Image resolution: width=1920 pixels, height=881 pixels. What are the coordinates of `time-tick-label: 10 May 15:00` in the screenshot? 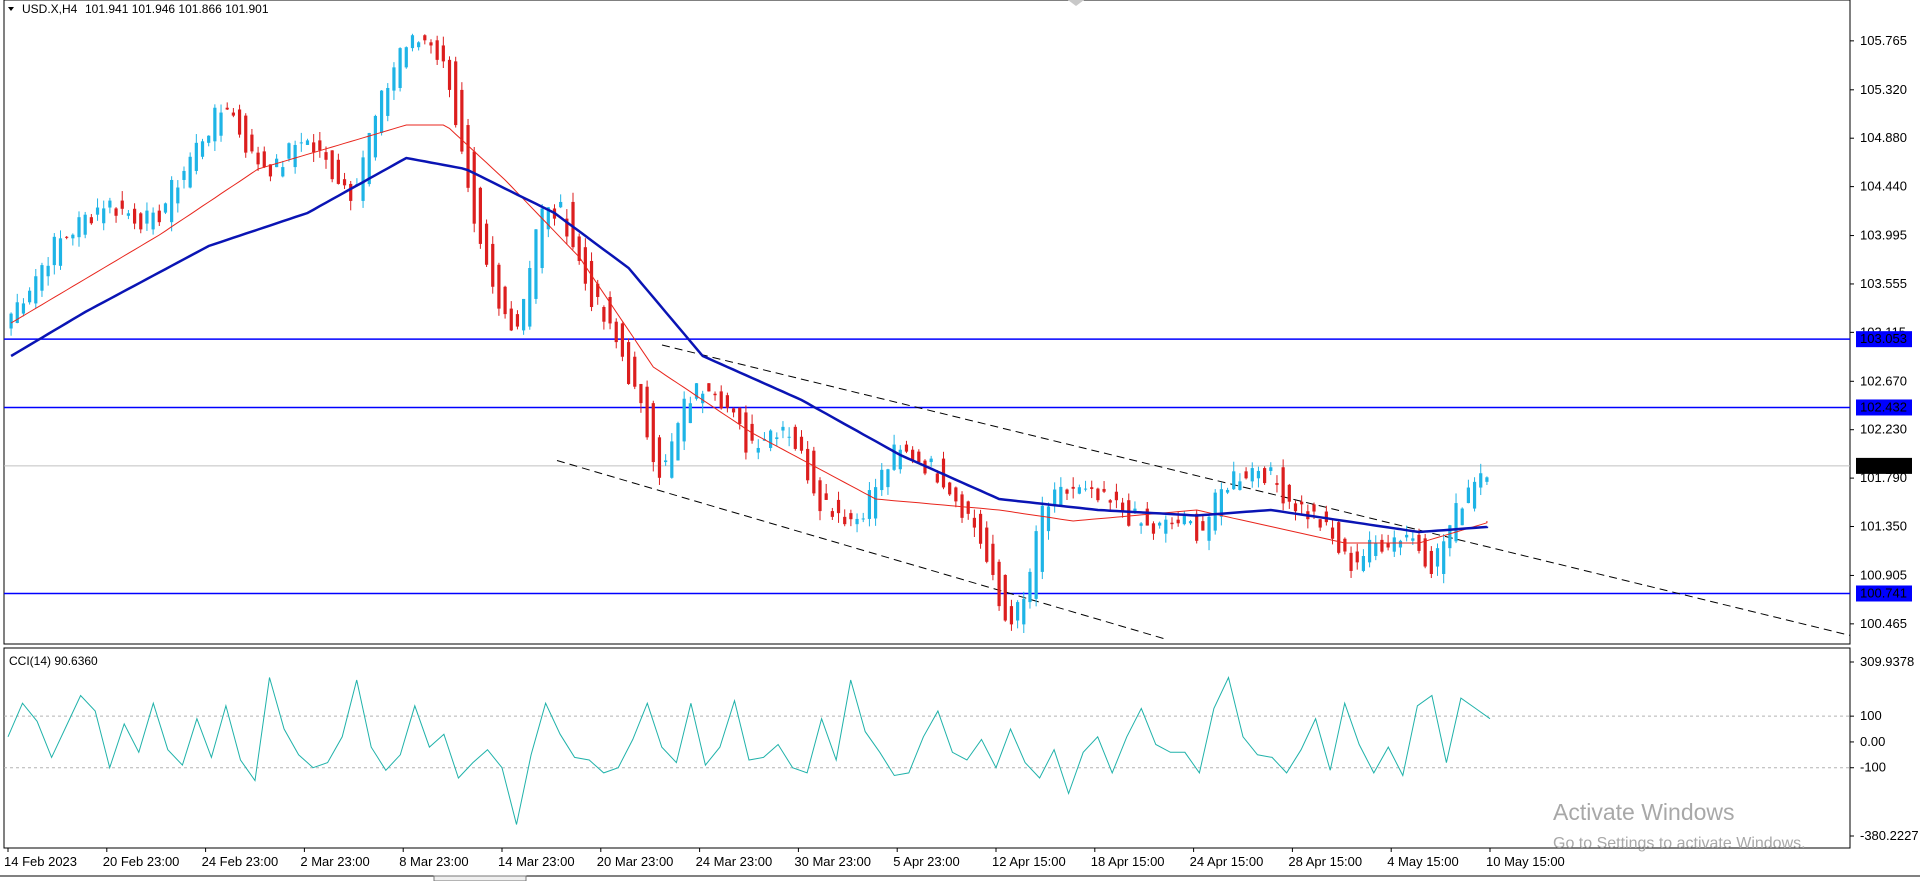 It's located at (1525, 861).